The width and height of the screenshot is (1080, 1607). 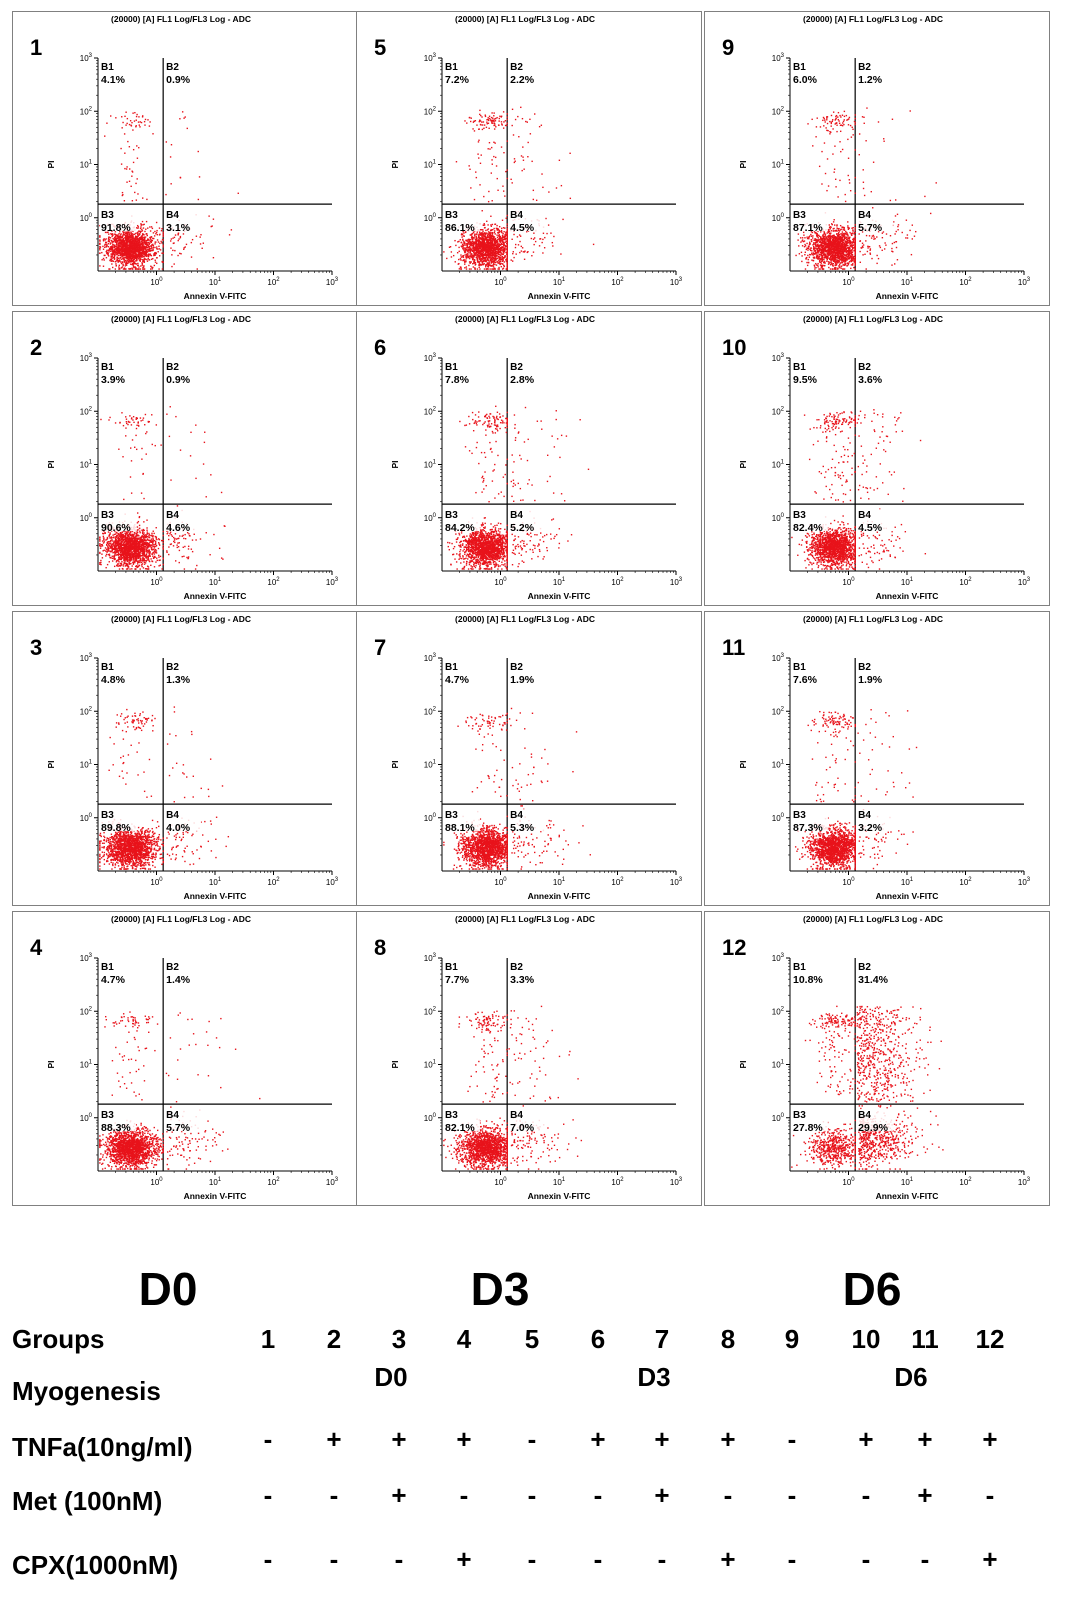 I want to click on x-tick-label: 10⁰, so click(x=156, y=282).